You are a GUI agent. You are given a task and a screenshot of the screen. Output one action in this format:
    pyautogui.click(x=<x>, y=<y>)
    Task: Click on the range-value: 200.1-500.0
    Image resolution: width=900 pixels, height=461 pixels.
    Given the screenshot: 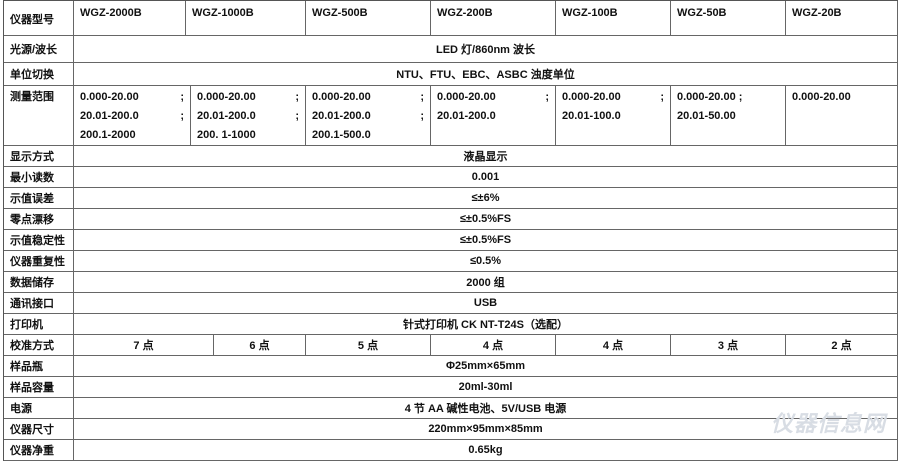 What is the action you would take?
    pyautogui.click(x=341, y=135)
    